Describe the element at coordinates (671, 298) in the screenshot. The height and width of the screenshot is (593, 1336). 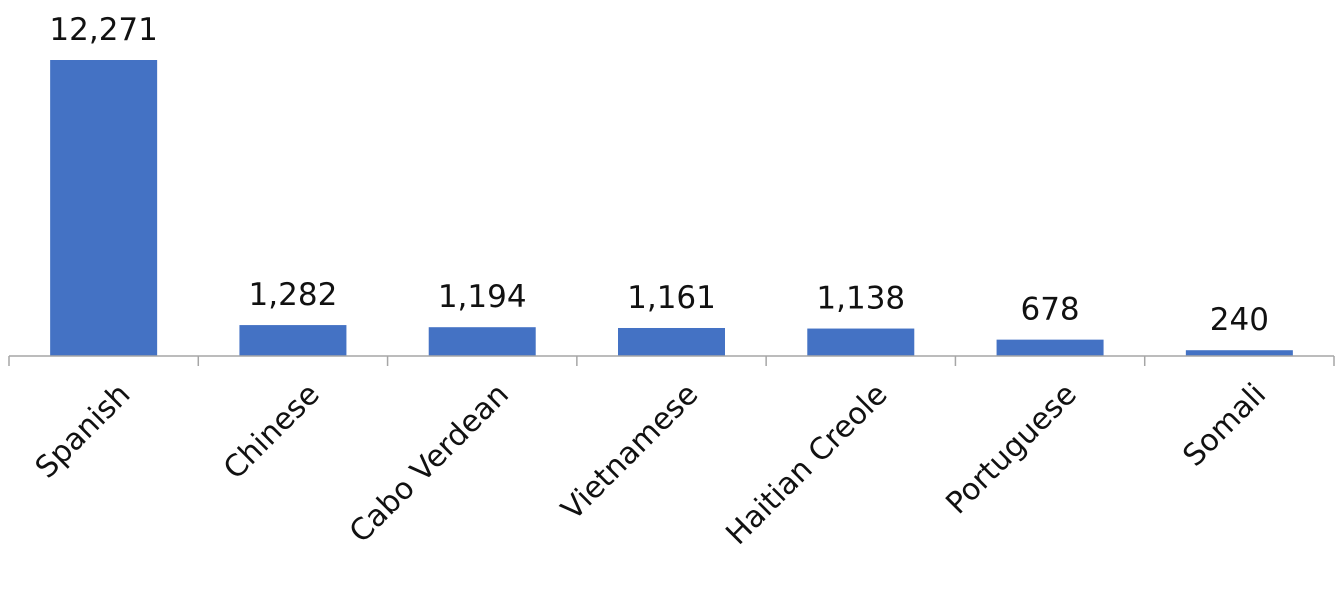
I see `data-label: 1,161` at that location.